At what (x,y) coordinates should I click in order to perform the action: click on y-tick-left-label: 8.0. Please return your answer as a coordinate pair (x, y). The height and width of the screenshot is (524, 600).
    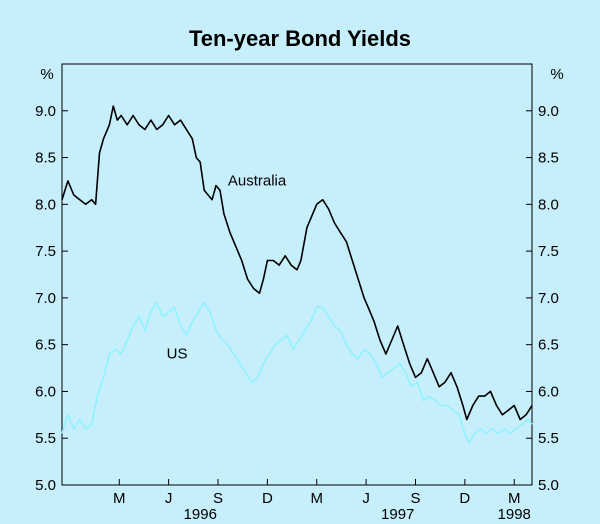
    Looking at the image, I should click on (45, 204).